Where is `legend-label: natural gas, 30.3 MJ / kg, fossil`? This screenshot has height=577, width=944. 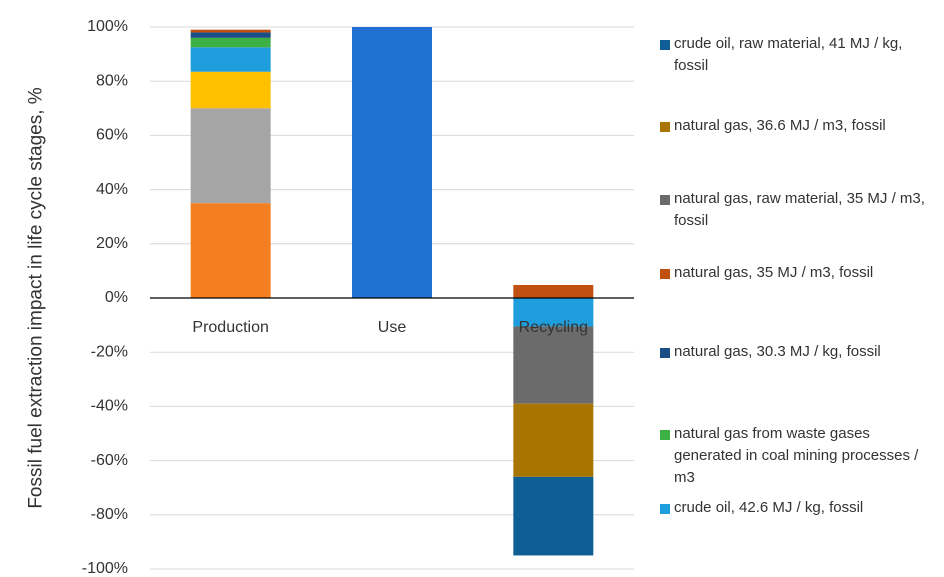
legend-label: natural gas, 30.3 MJ / kg, fossil is located at coordinates (777, 351).